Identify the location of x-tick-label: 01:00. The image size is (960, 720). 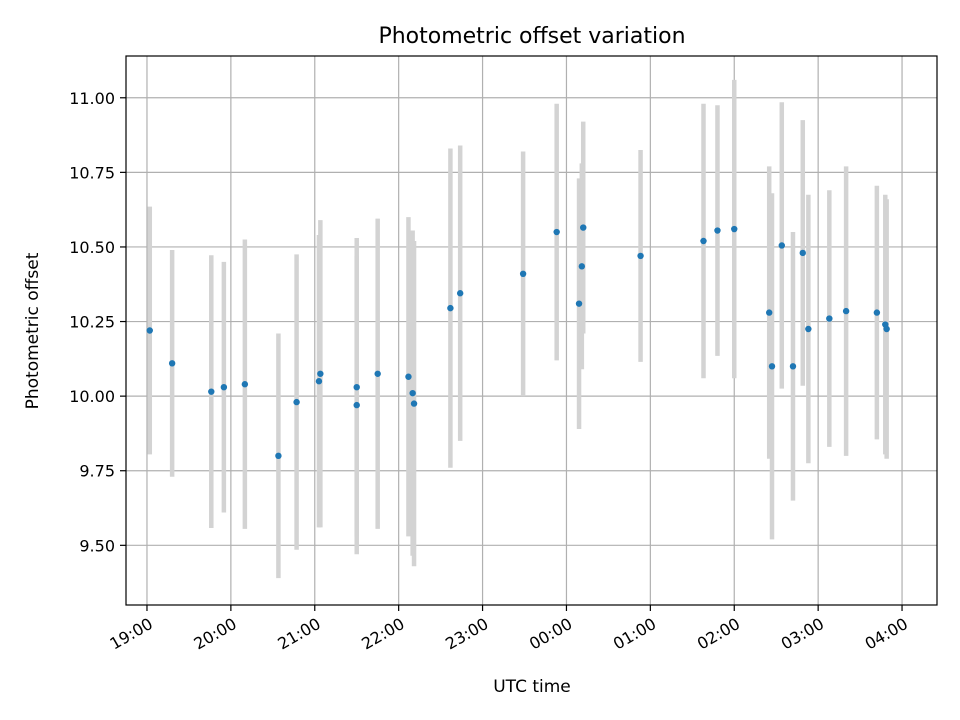
(634, 634).